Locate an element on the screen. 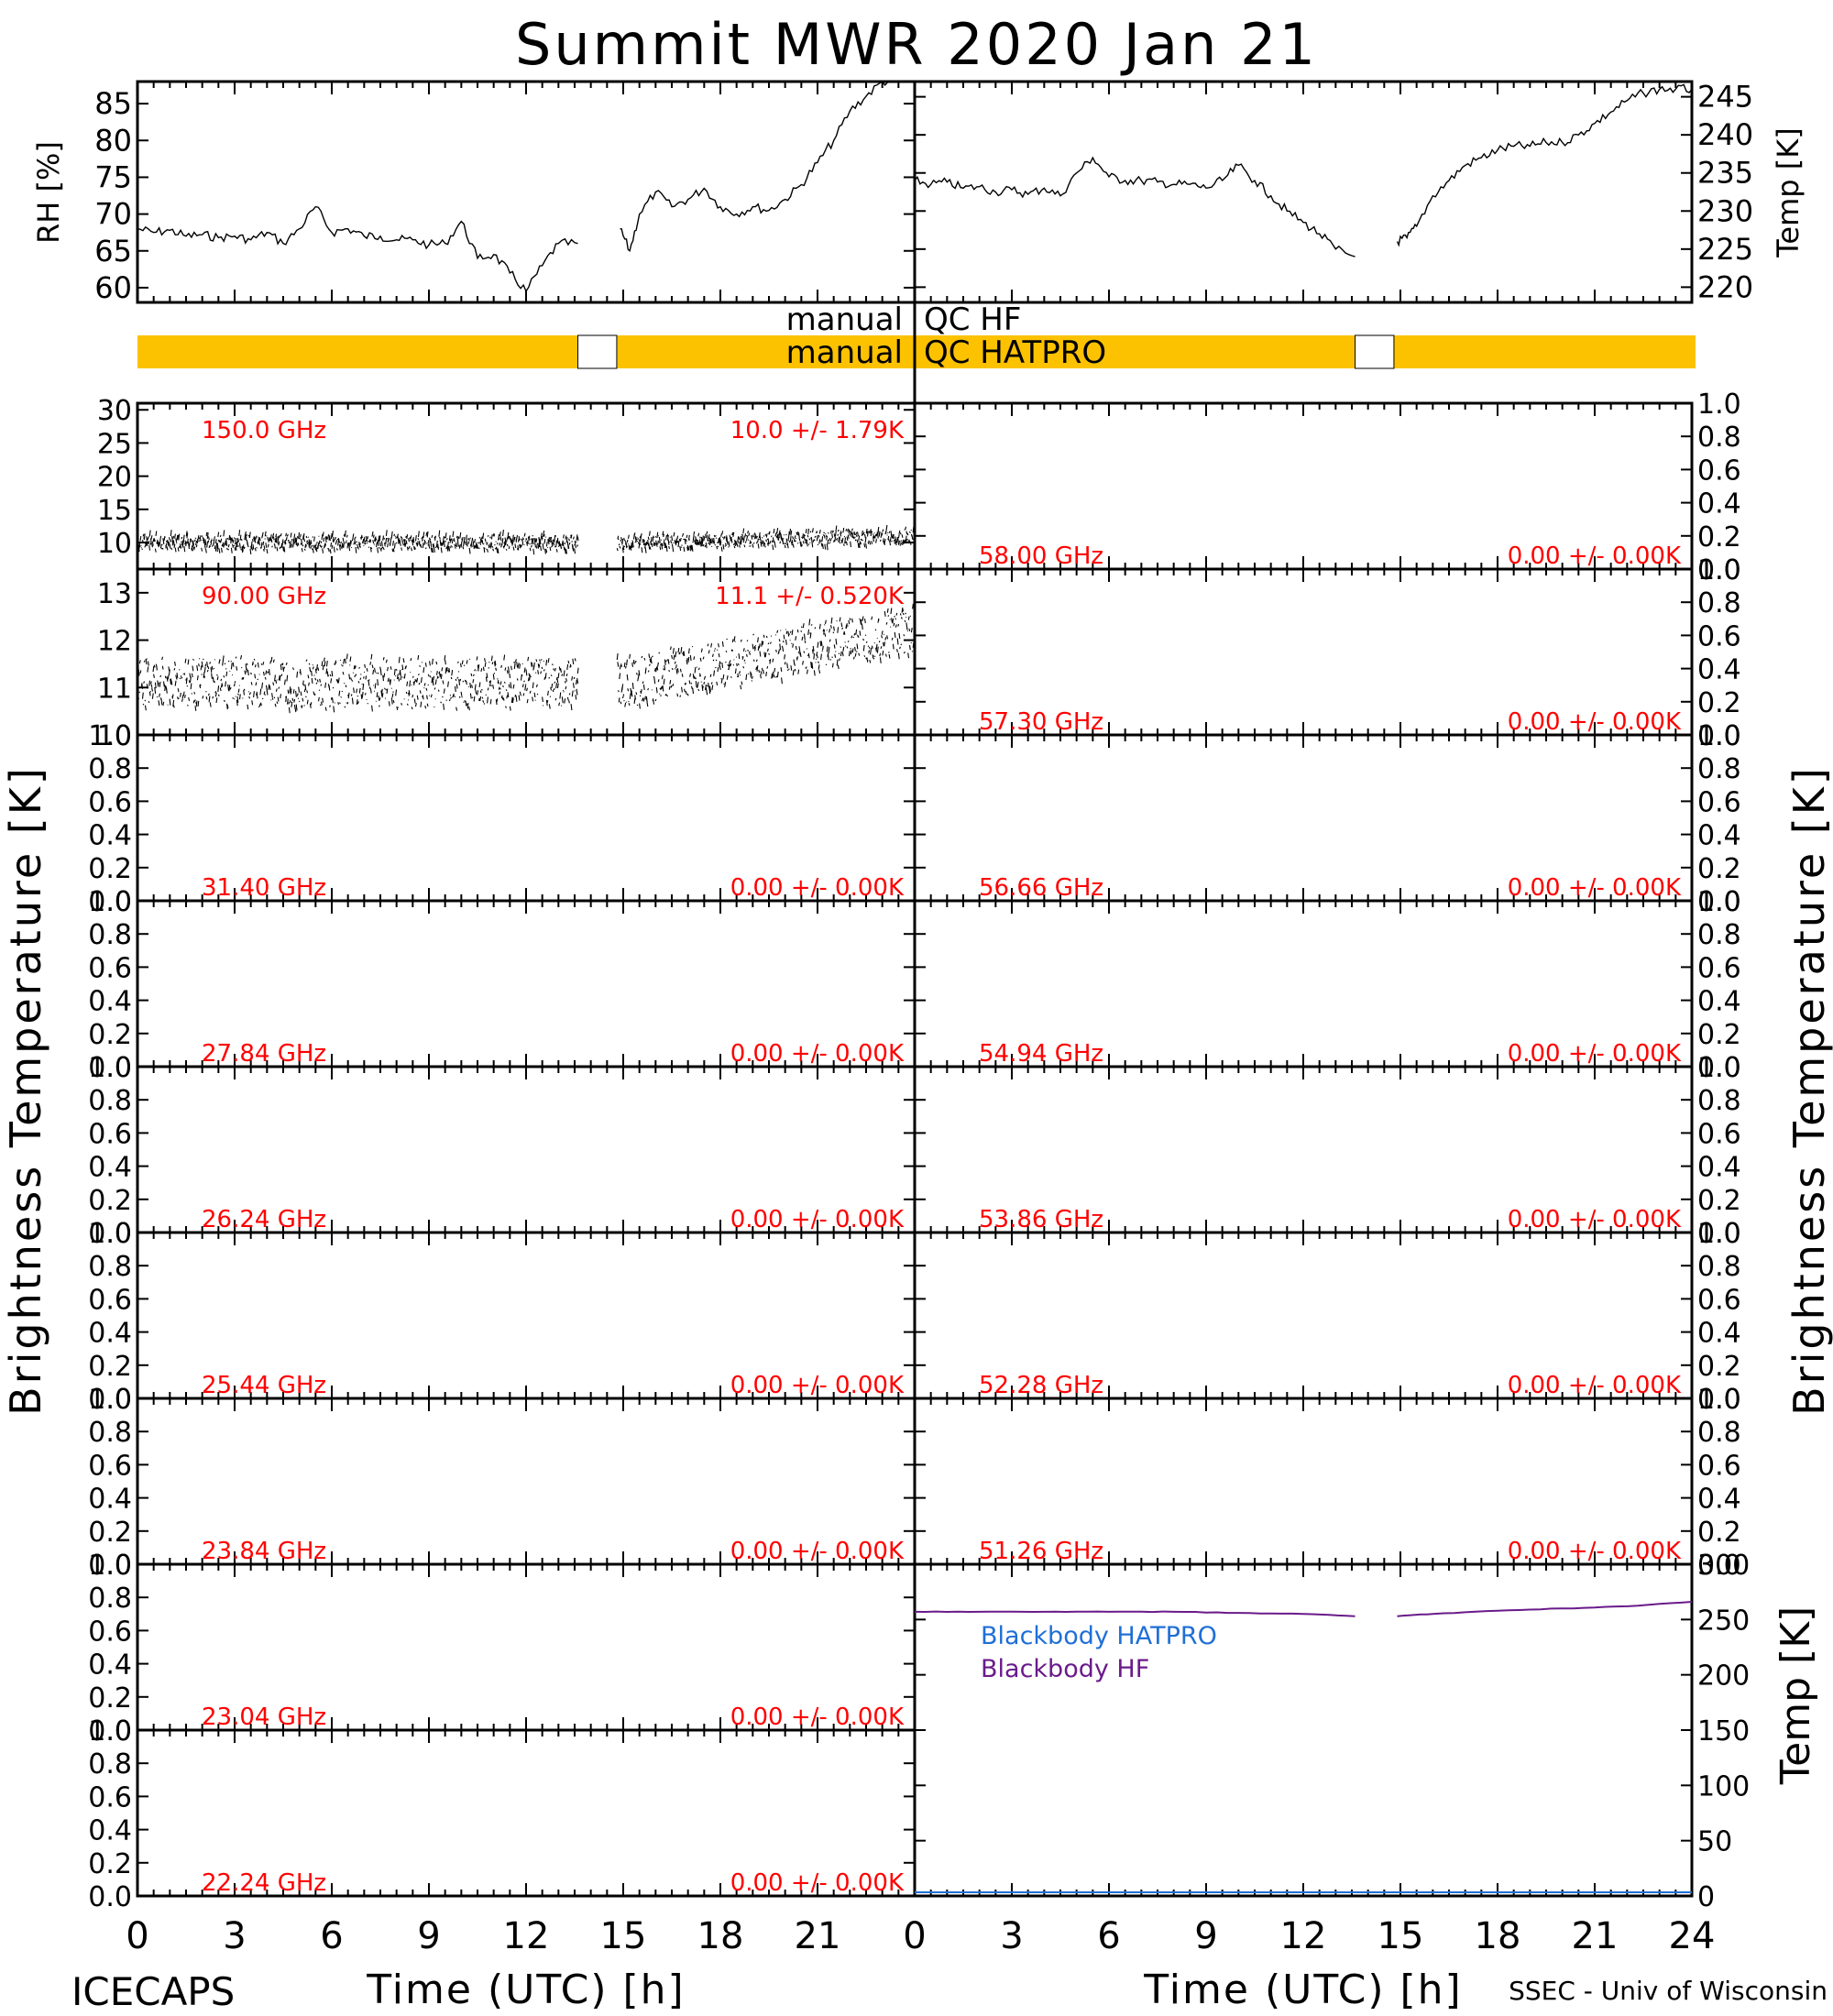 Image resolution: width=1833 pixels, height=2016 pixels. tb-right-1-axis-ytick-label: 0.0 is located at coordinates (1719, 736).